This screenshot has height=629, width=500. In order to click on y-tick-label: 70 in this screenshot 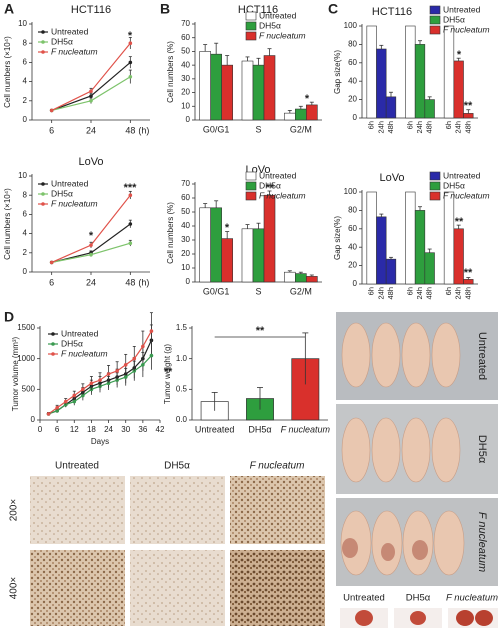, I will do `click(185, 23)`.